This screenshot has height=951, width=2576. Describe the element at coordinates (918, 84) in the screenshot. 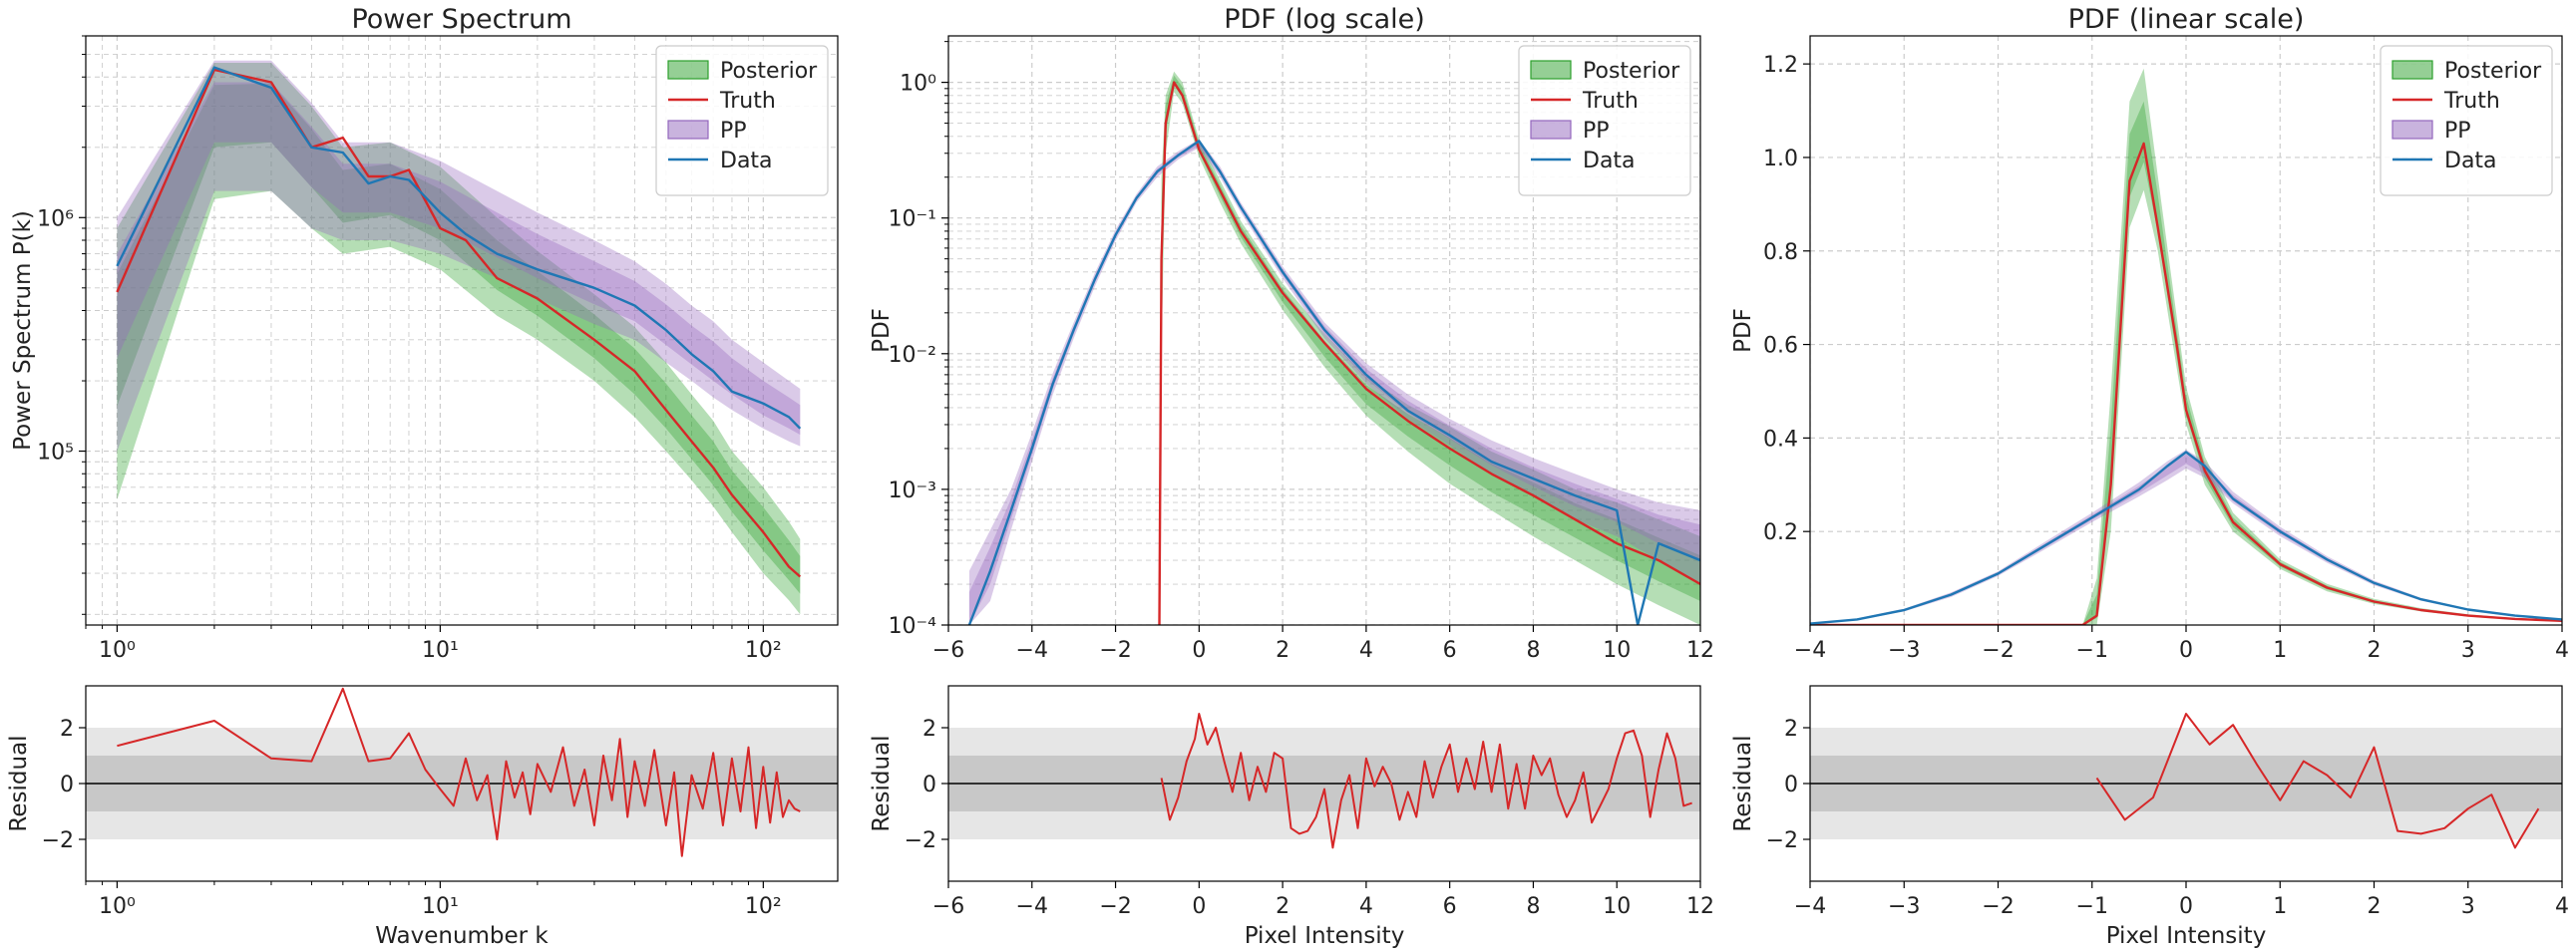

I see `y-tick-label: 10⁰` at that location.